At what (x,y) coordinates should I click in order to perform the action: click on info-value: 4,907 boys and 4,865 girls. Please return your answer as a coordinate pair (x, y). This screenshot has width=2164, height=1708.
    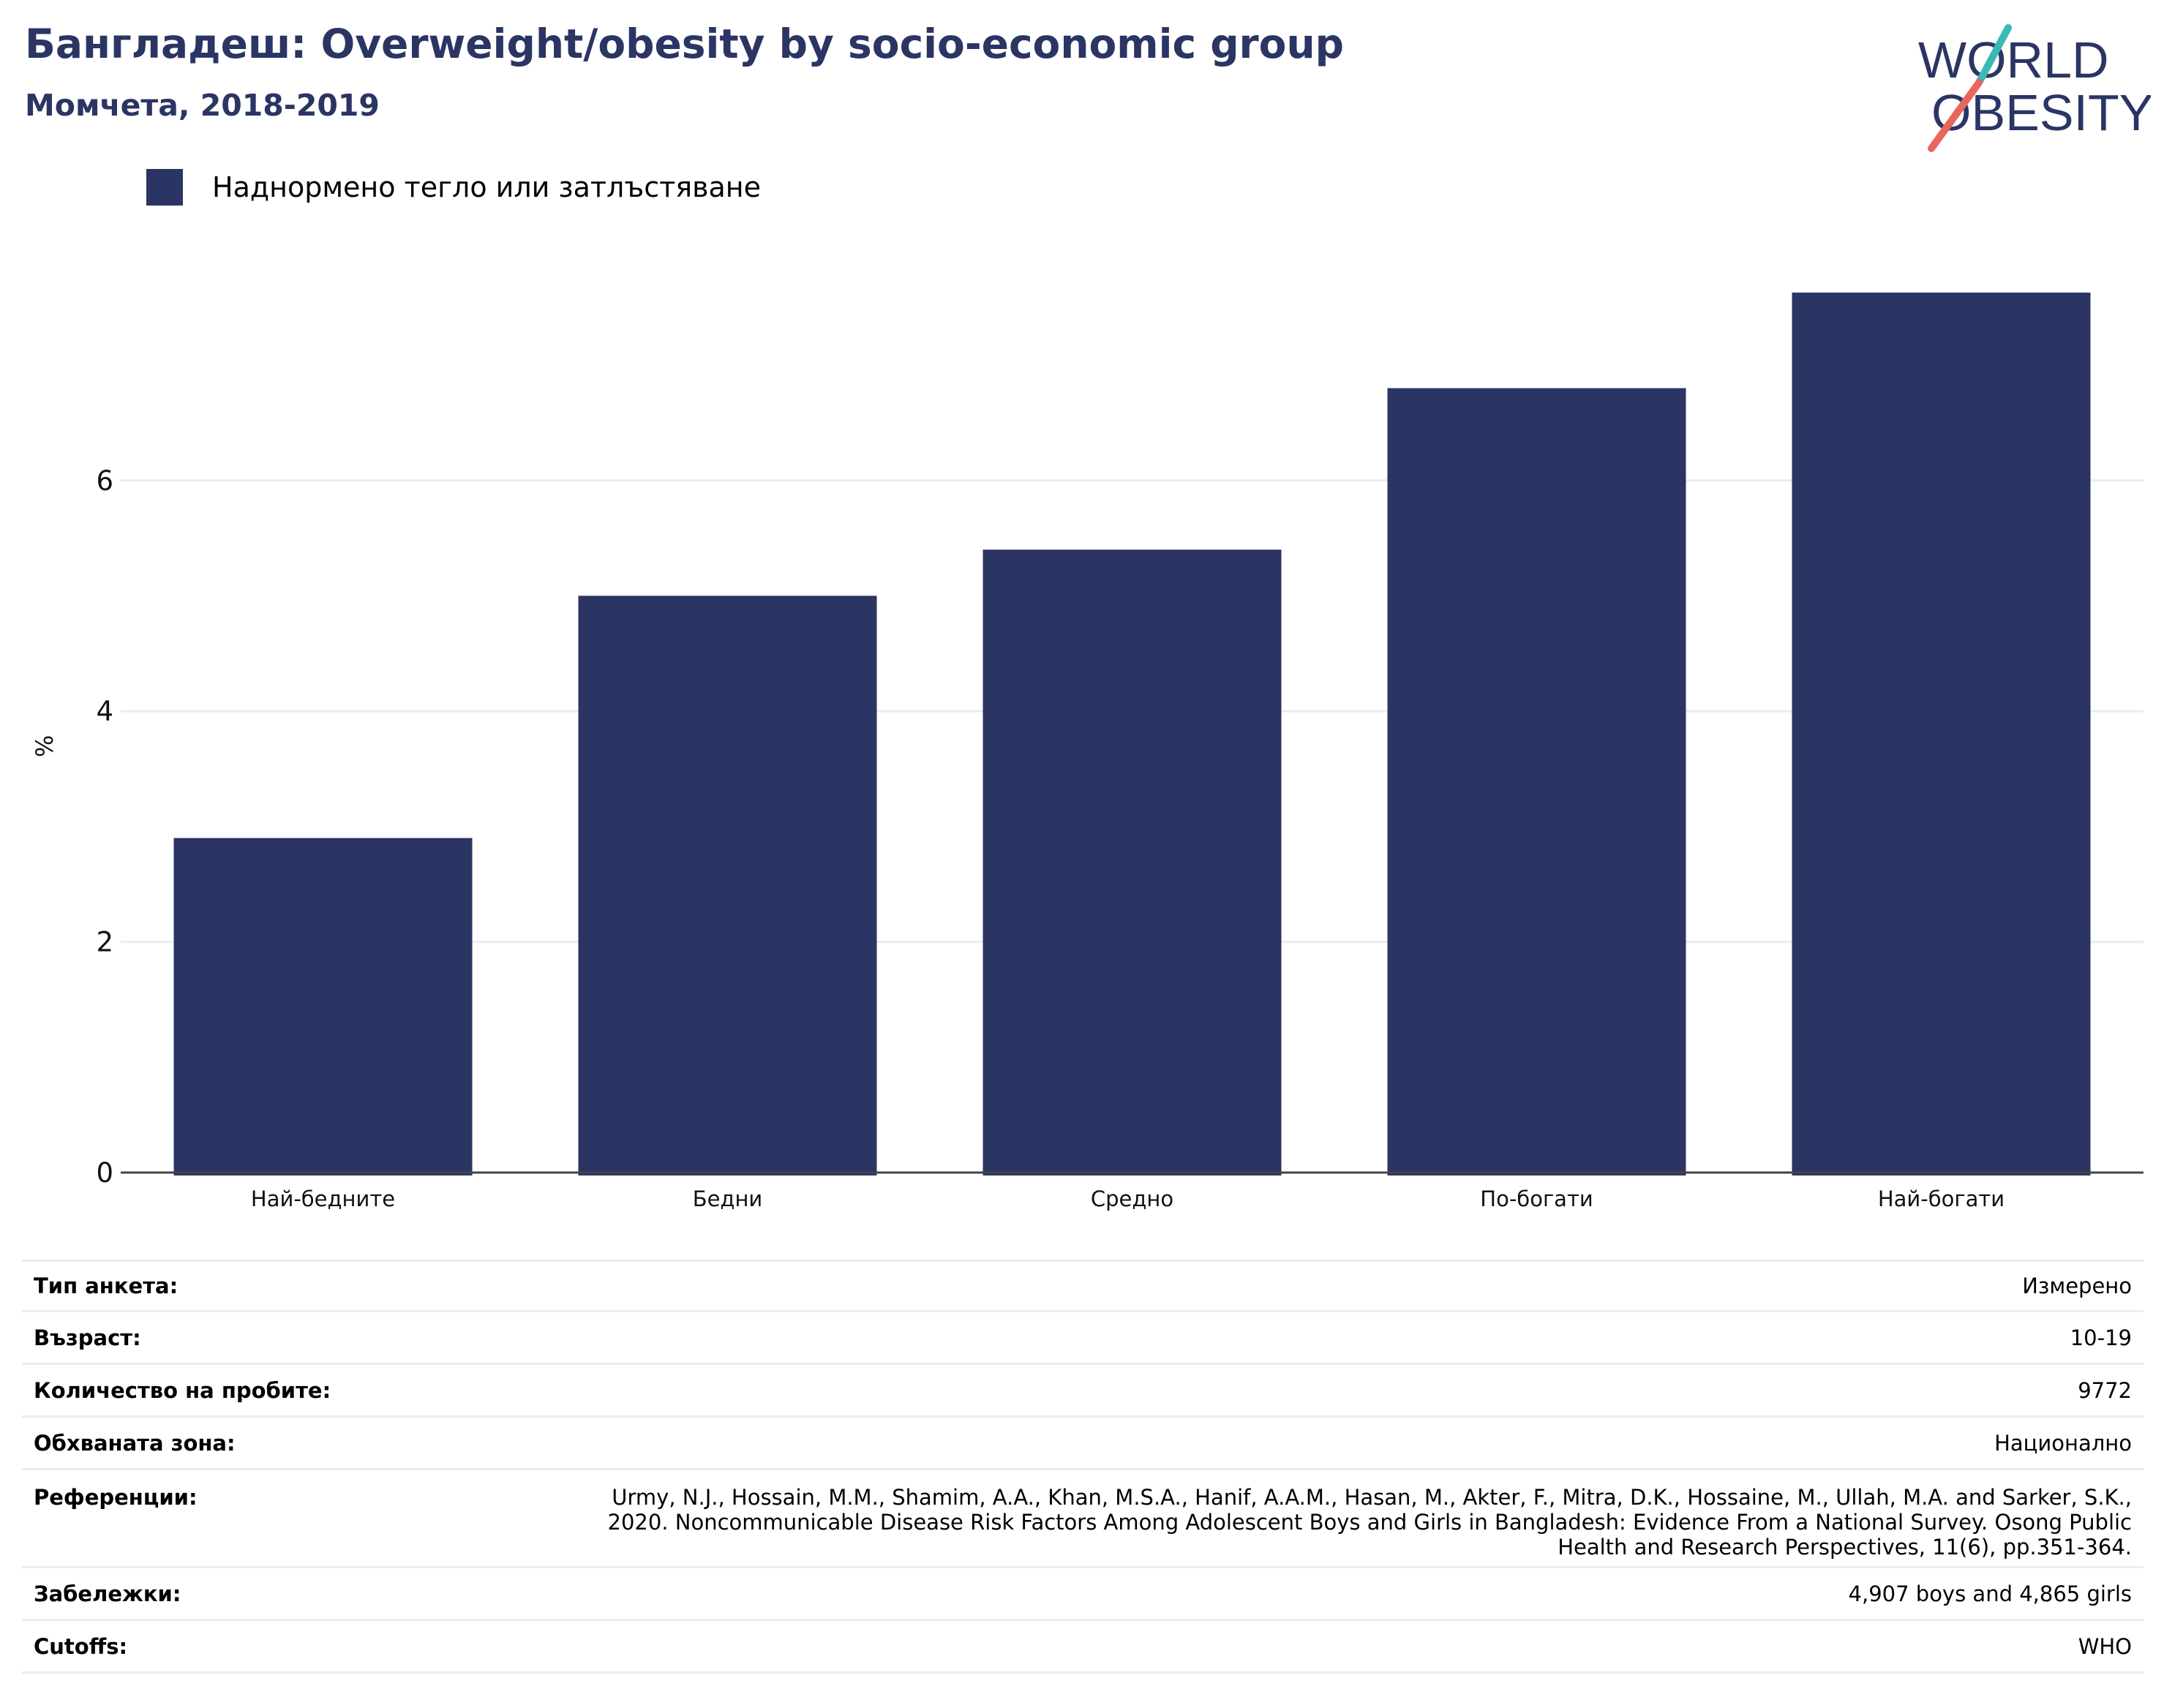
    Looking at the image, I should click on (1990, 1593).